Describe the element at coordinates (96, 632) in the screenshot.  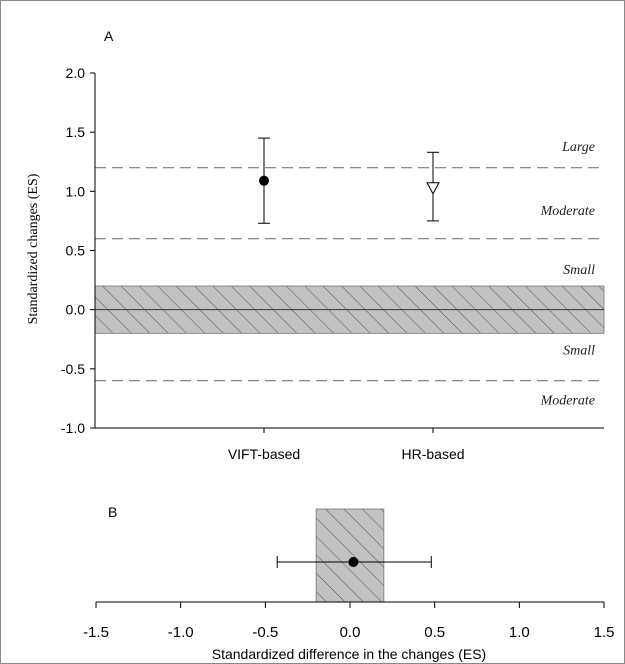
I see `x-tick-label-b-0: -1.5` at that location.